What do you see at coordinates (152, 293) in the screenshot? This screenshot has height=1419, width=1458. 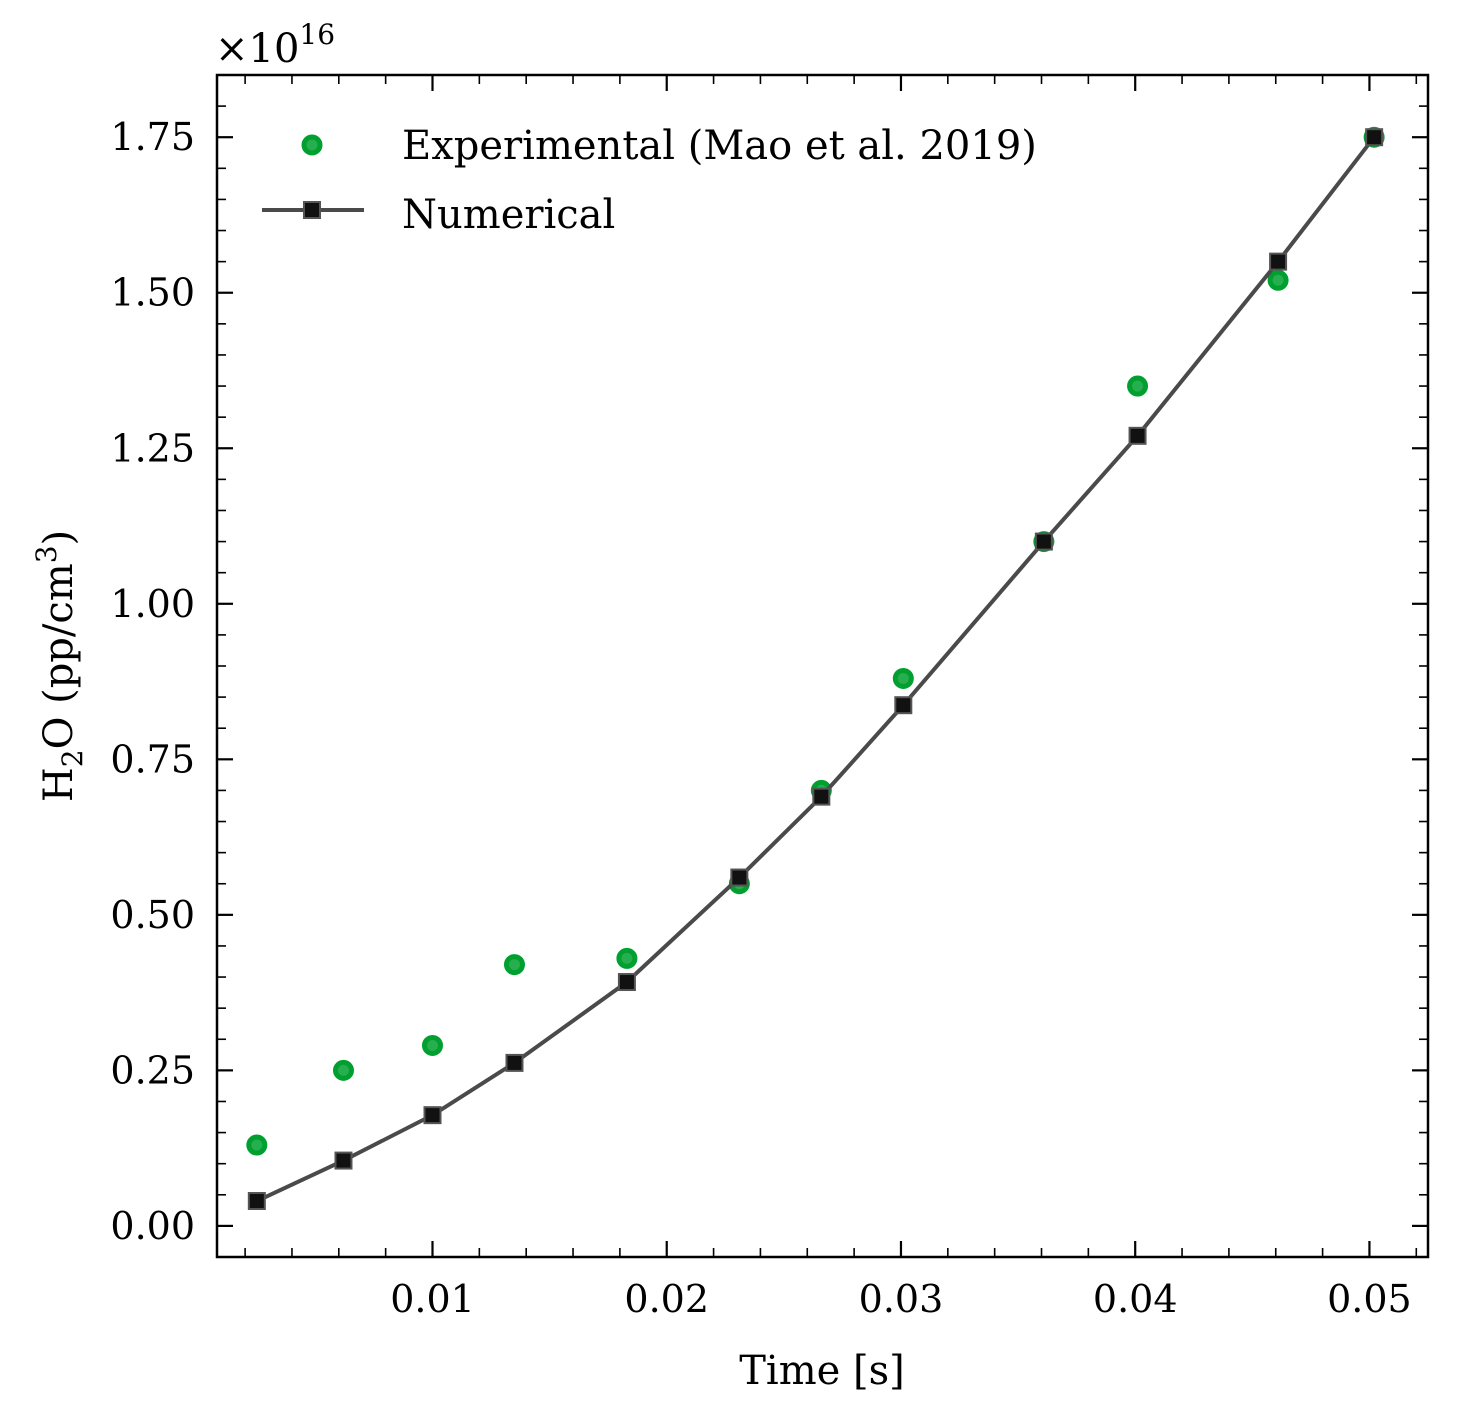 I see `y-tick-label: 1.50` at bounding box center [152, 293].